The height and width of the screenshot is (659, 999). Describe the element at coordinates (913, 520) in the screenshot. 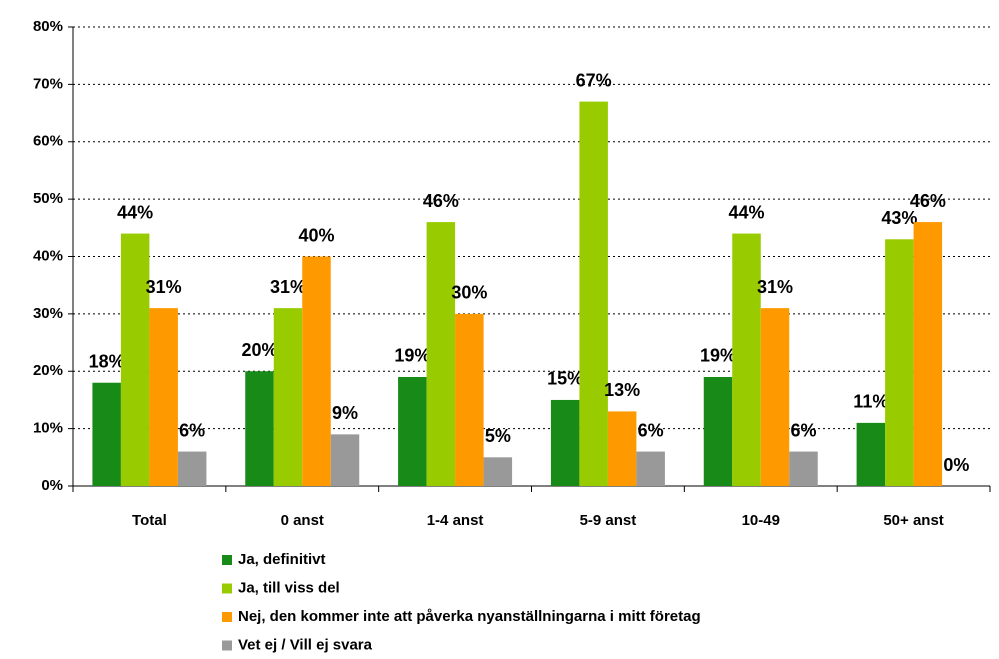

I see `x-tick-label: 50+ anst` at that location.